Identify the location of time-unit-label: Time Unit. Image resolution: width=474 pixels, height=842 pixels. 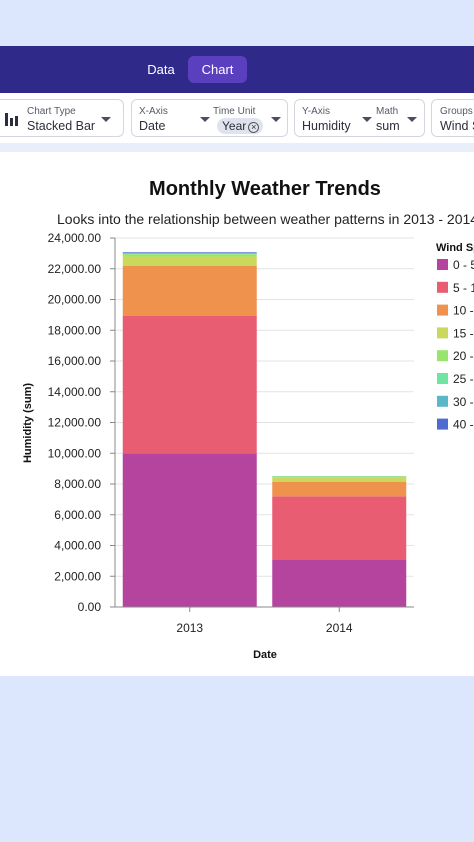
(234, 111).